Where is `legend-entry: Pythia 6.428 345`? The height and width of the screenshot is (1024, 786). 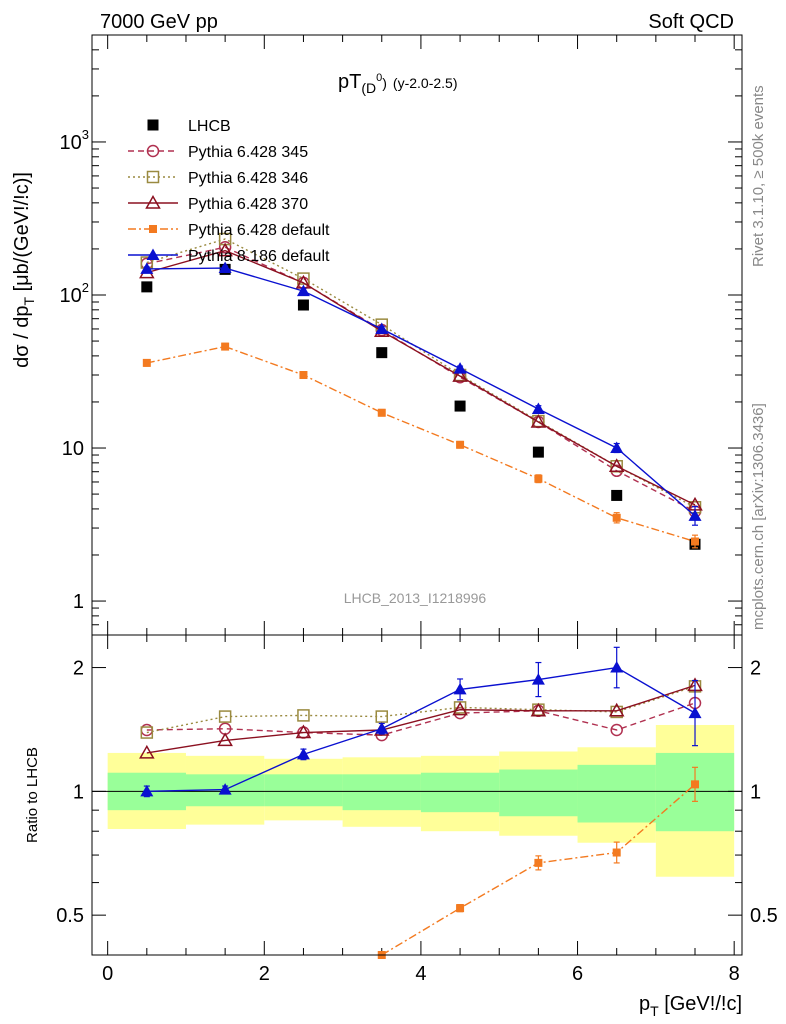
legend-entry: Pythia 6.428 345 is located at coordinates (218, 152).